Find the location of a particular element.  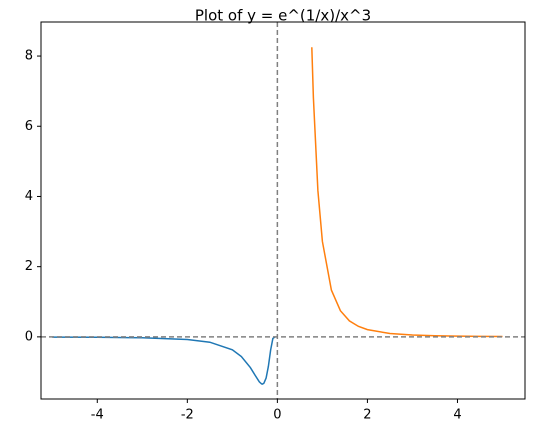

y-tick-label: 6 is located at coordinates (29, 126).